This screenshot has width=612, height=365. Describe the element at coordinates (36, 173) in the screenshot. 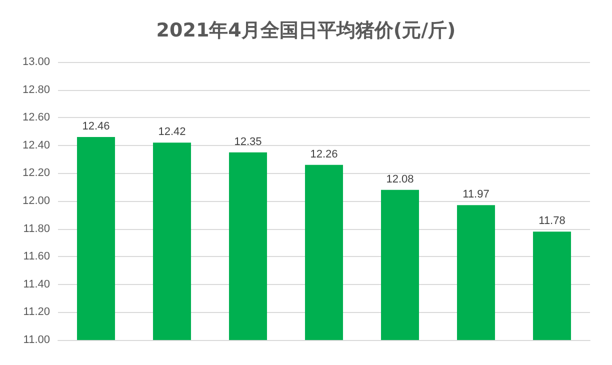

I see `y-tick-label: 12.20` at that location.